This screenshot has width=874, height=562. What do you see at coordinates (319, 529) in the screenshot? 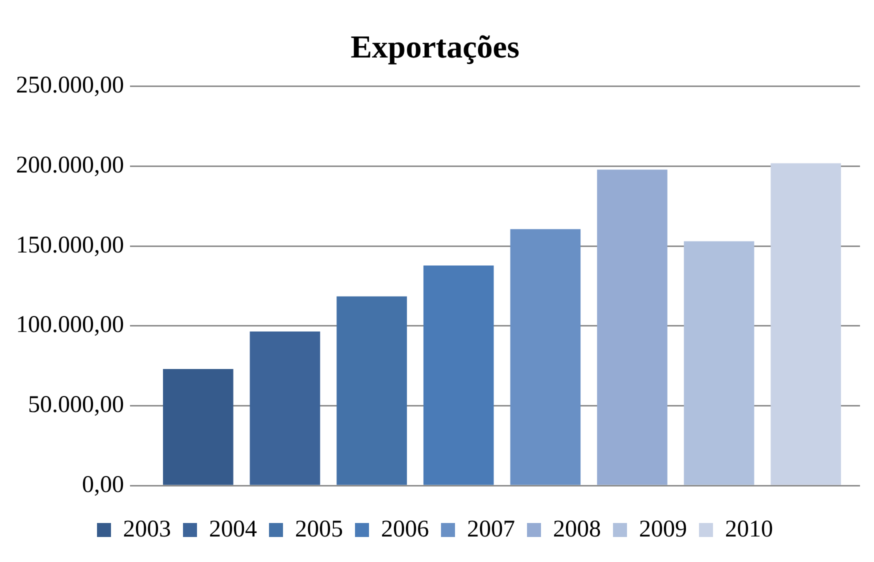
I see `legend-label: 2005` at bounding box center [319, 529].